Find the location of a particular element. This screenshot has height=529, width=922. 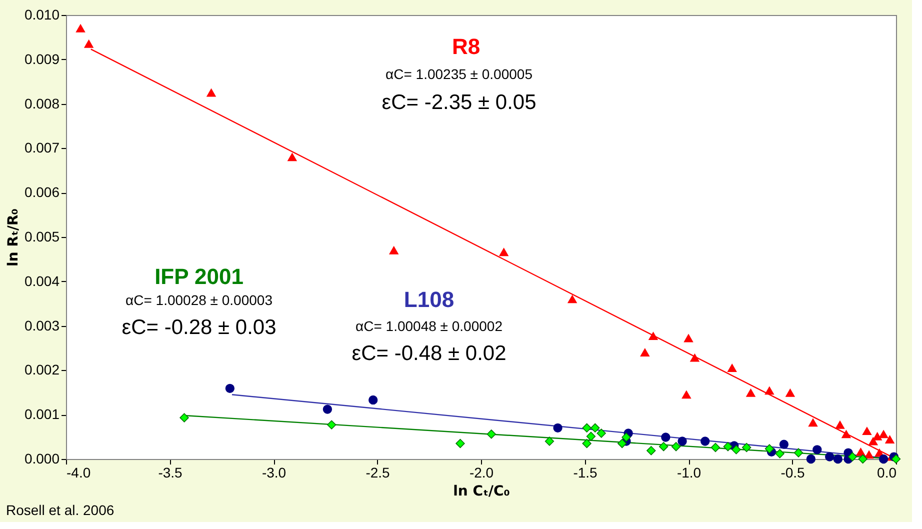

y-tick-label: 0.006 is located at coordinates (42, 192).